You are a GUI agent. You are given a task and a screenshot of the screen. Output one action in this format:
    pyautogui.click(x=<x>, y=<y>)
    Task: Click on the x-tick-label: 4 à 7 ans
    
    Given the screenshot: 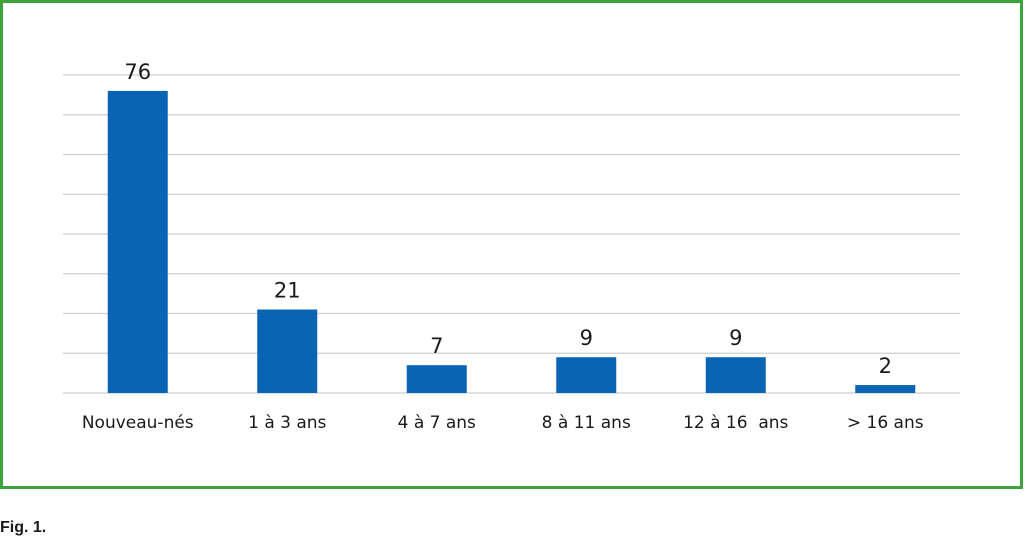 What is the action you would take?
    pyautogui.click(x=437, y=423)
    